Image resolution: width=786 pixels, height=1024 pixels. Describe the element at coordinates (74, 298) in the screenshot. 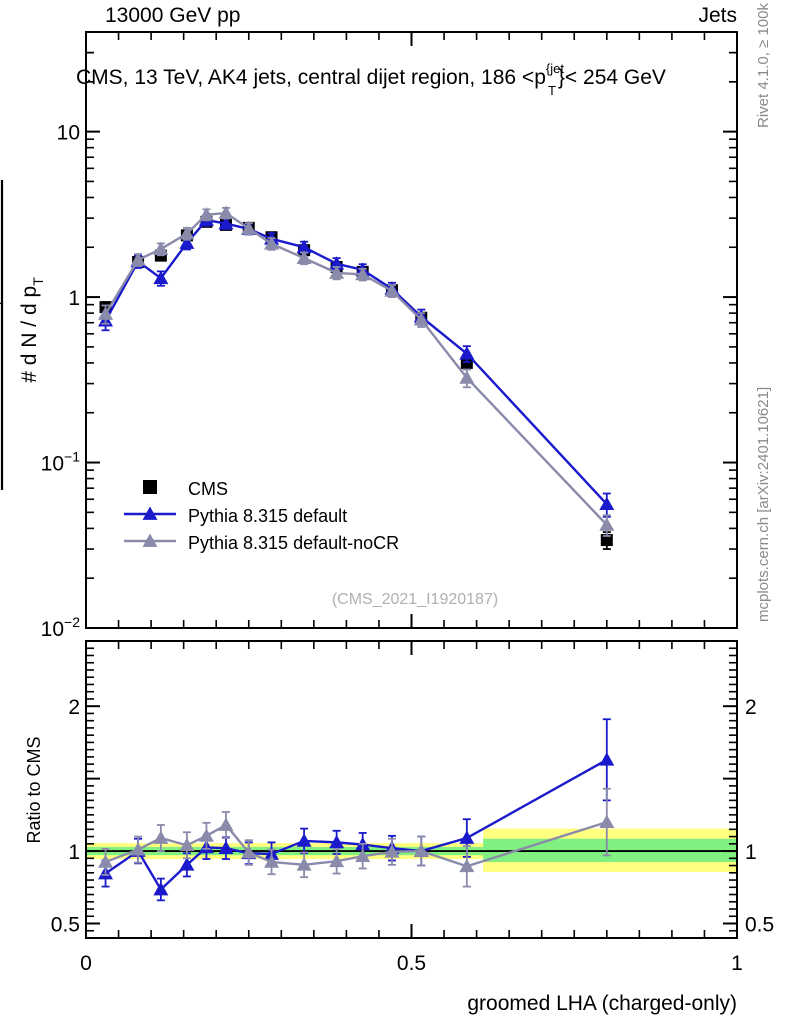

I see `main-y-tick-label: 1` at that location.